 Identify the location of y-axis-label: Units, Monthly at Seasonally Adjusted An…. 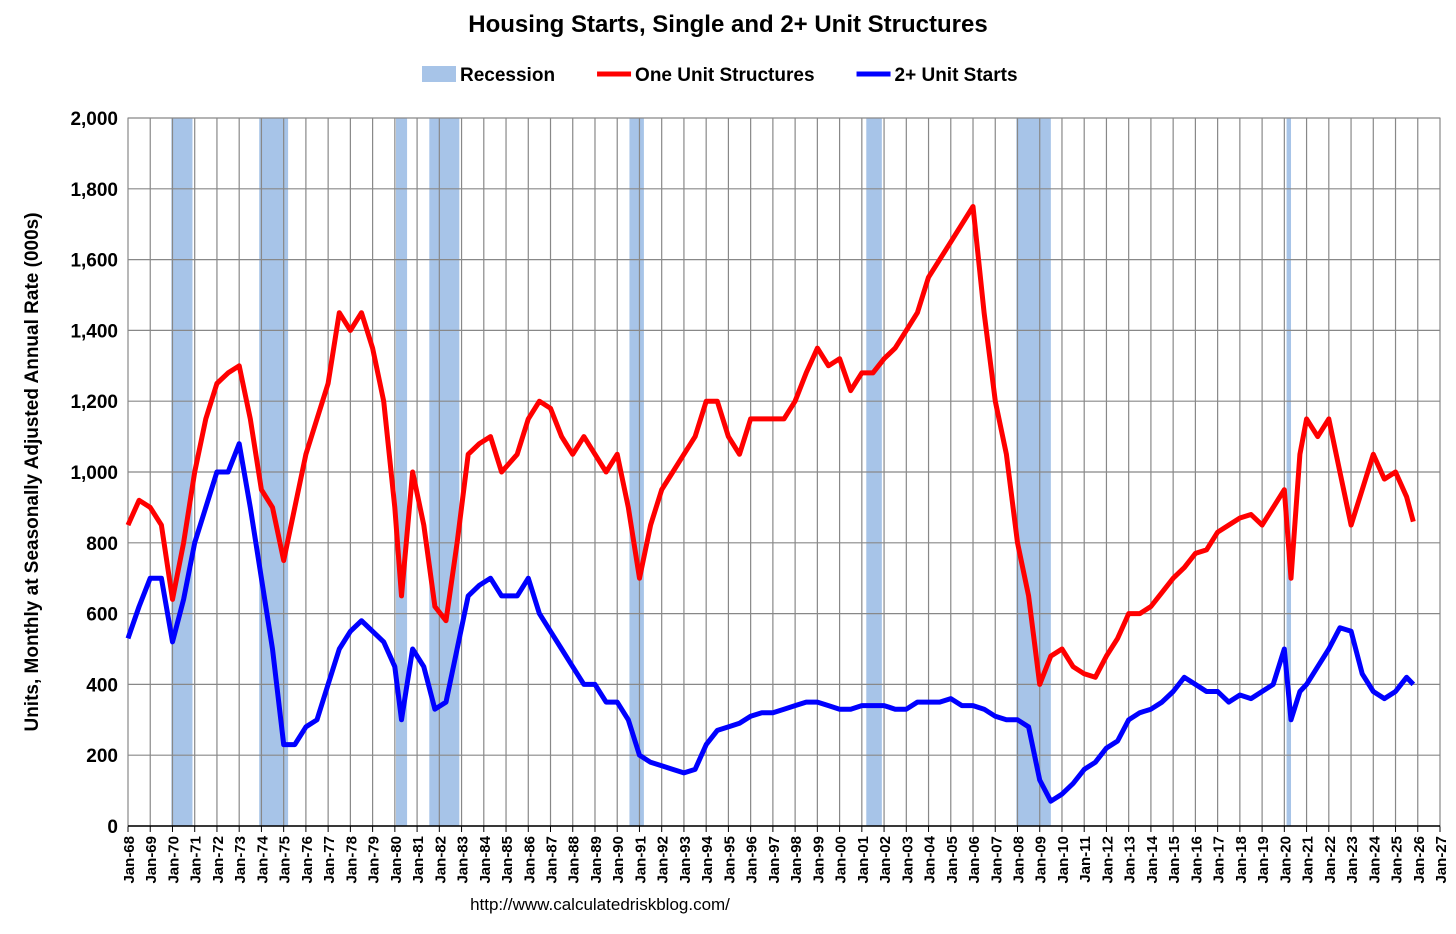
(32, 471).